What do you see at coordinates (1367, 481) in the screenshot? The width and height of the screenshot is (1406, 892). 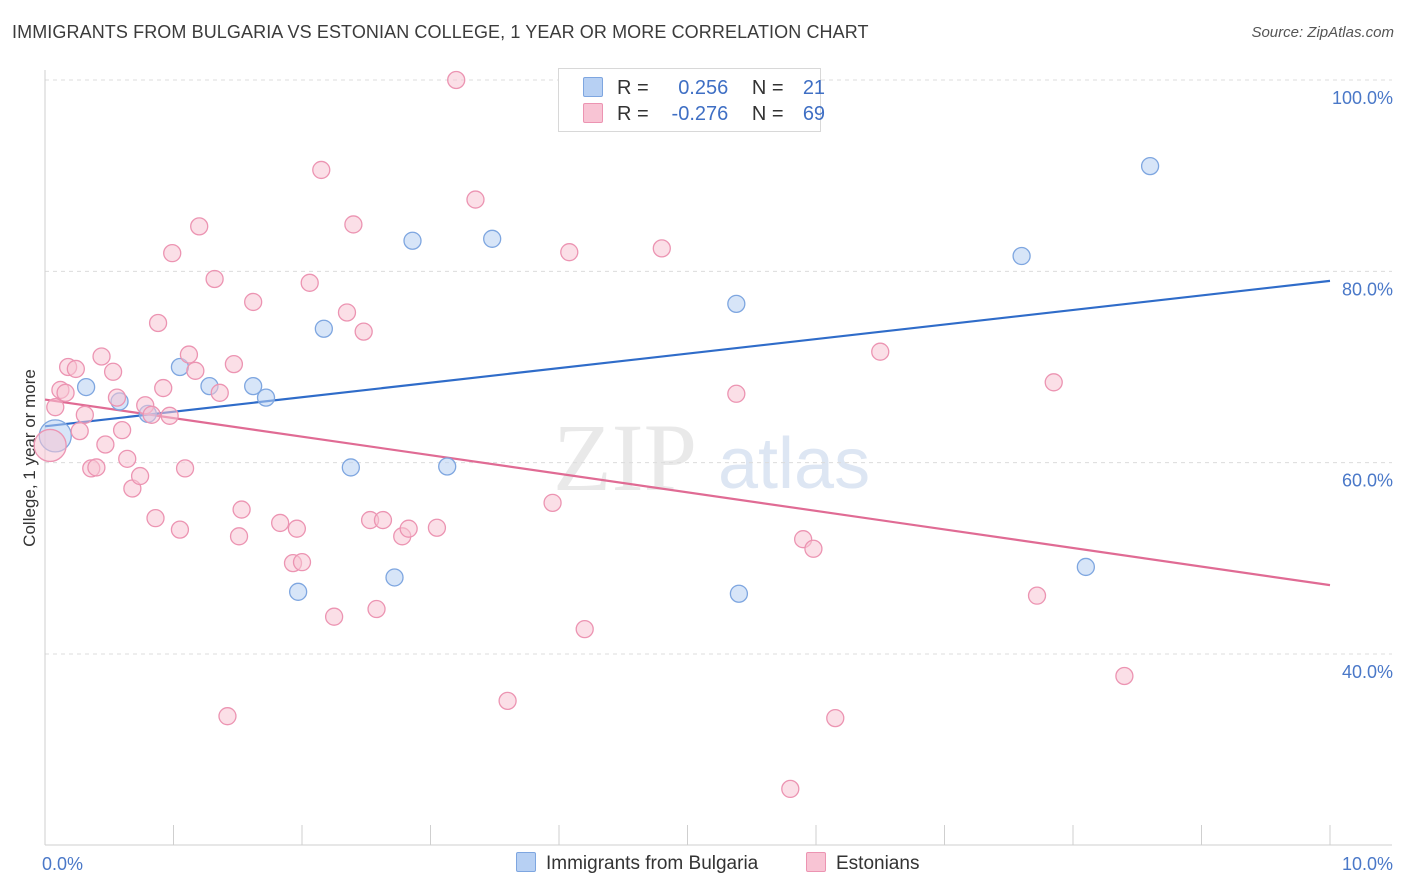 I see `y-tick-label: 60.0%` at bounding box center [1367, 481].